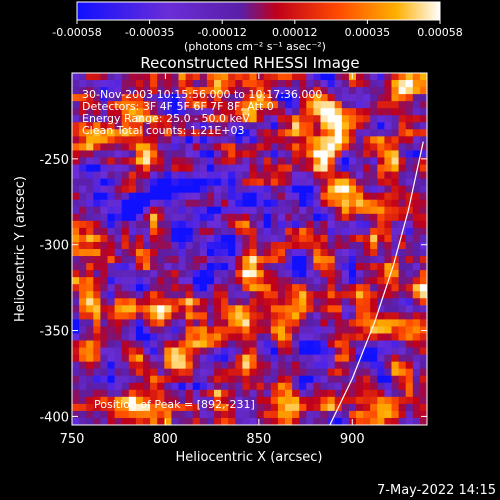 This screenshot has height=500, width=500. I want to click on x-tick-label: 800, so click(165, 439).